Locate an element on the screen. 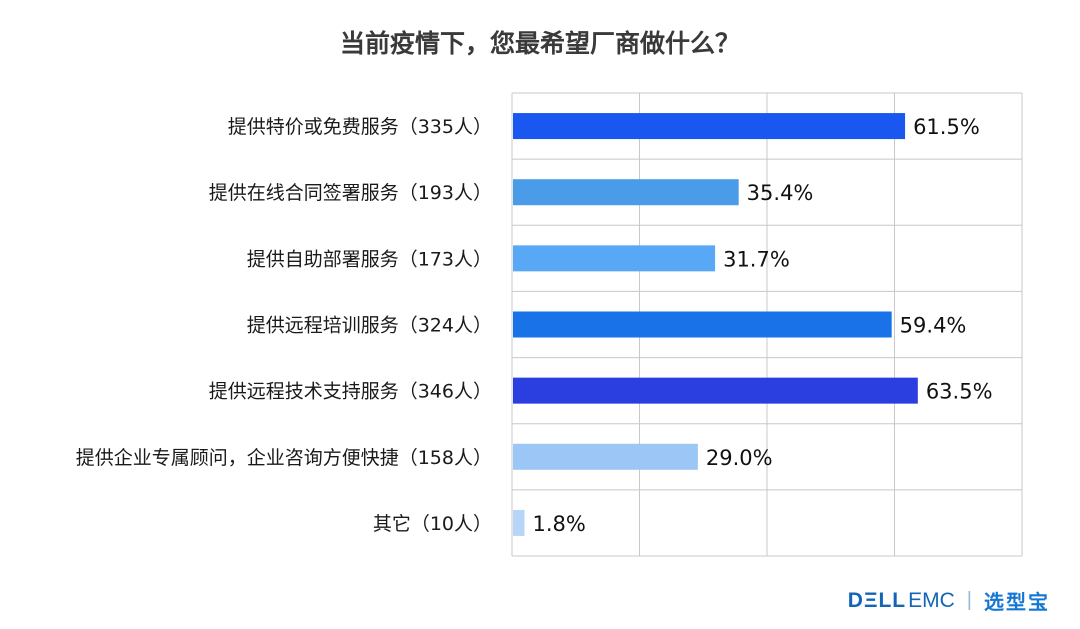  data-label: 63.5% is located at coordinates (959, 392).